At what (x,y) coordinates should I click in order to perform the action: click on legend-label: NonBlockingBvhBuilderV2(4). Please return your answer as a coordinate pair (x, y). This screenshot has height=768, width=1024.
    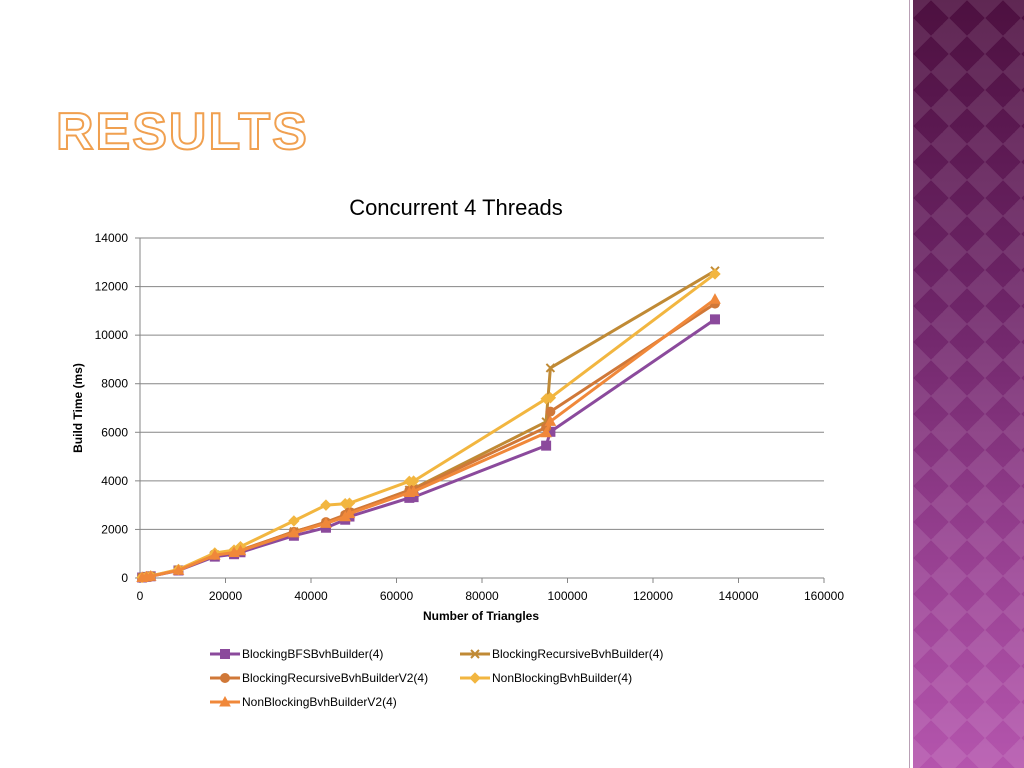
    Looking at the image, I should click on (319, 702).